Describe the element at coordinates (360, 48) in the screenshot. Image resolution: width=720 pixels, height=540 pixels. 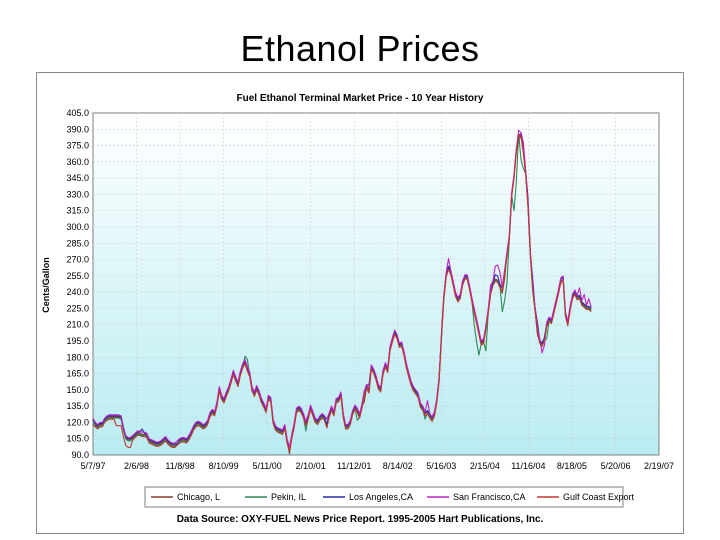
I see `slide-title: Ethanol Prices` at that location.